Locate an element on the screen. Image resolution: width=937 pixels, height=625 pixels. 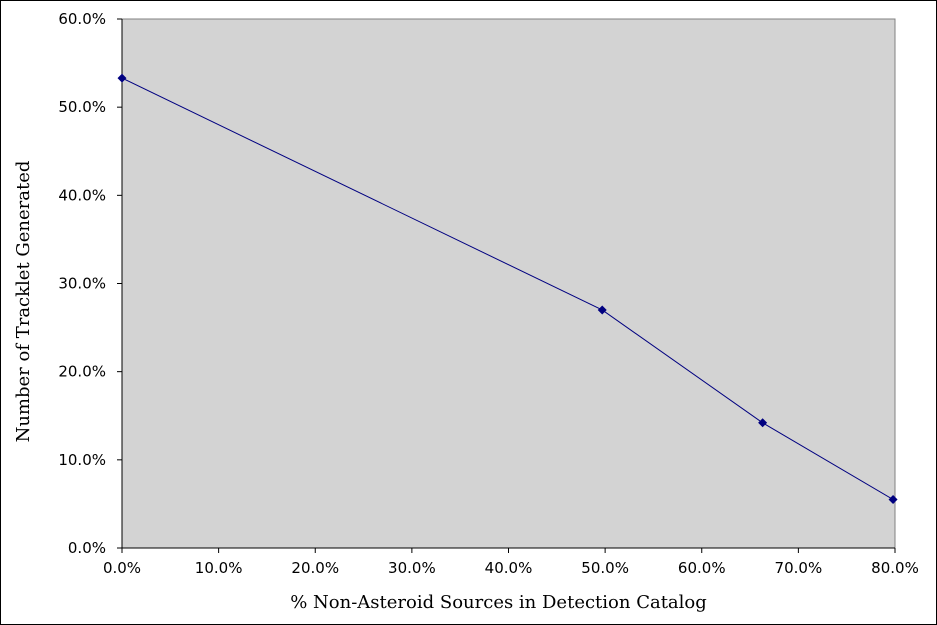
x-tick-label: 10.0% is located at coordinates (219, 568).